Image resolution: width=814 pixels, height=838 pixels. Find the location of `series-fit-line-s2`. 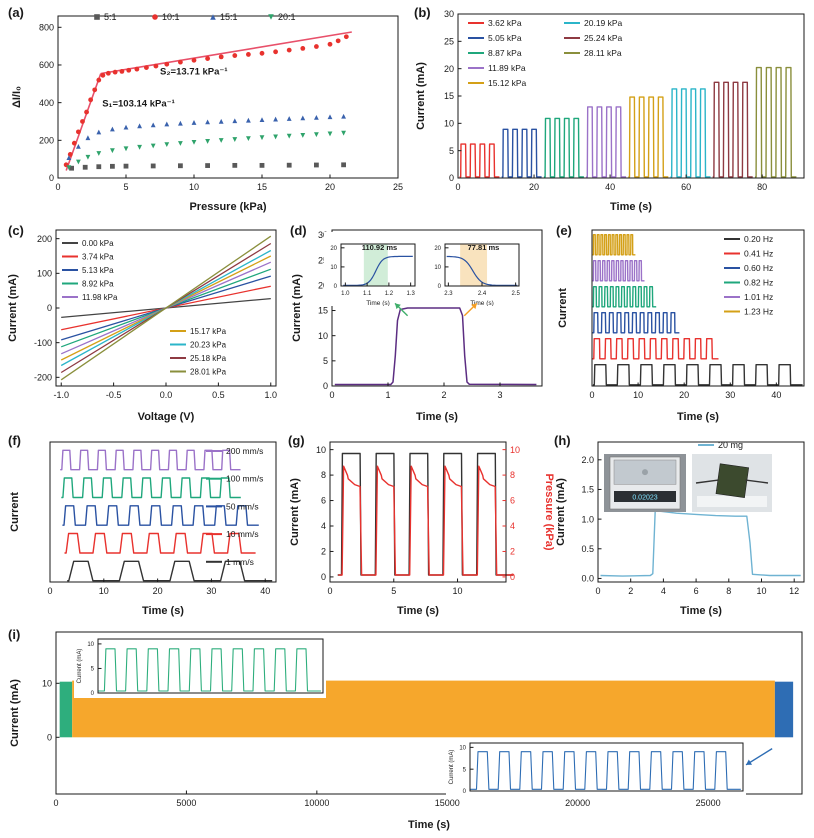

series-fit-line-s2 is located at coordinates (226, 53).